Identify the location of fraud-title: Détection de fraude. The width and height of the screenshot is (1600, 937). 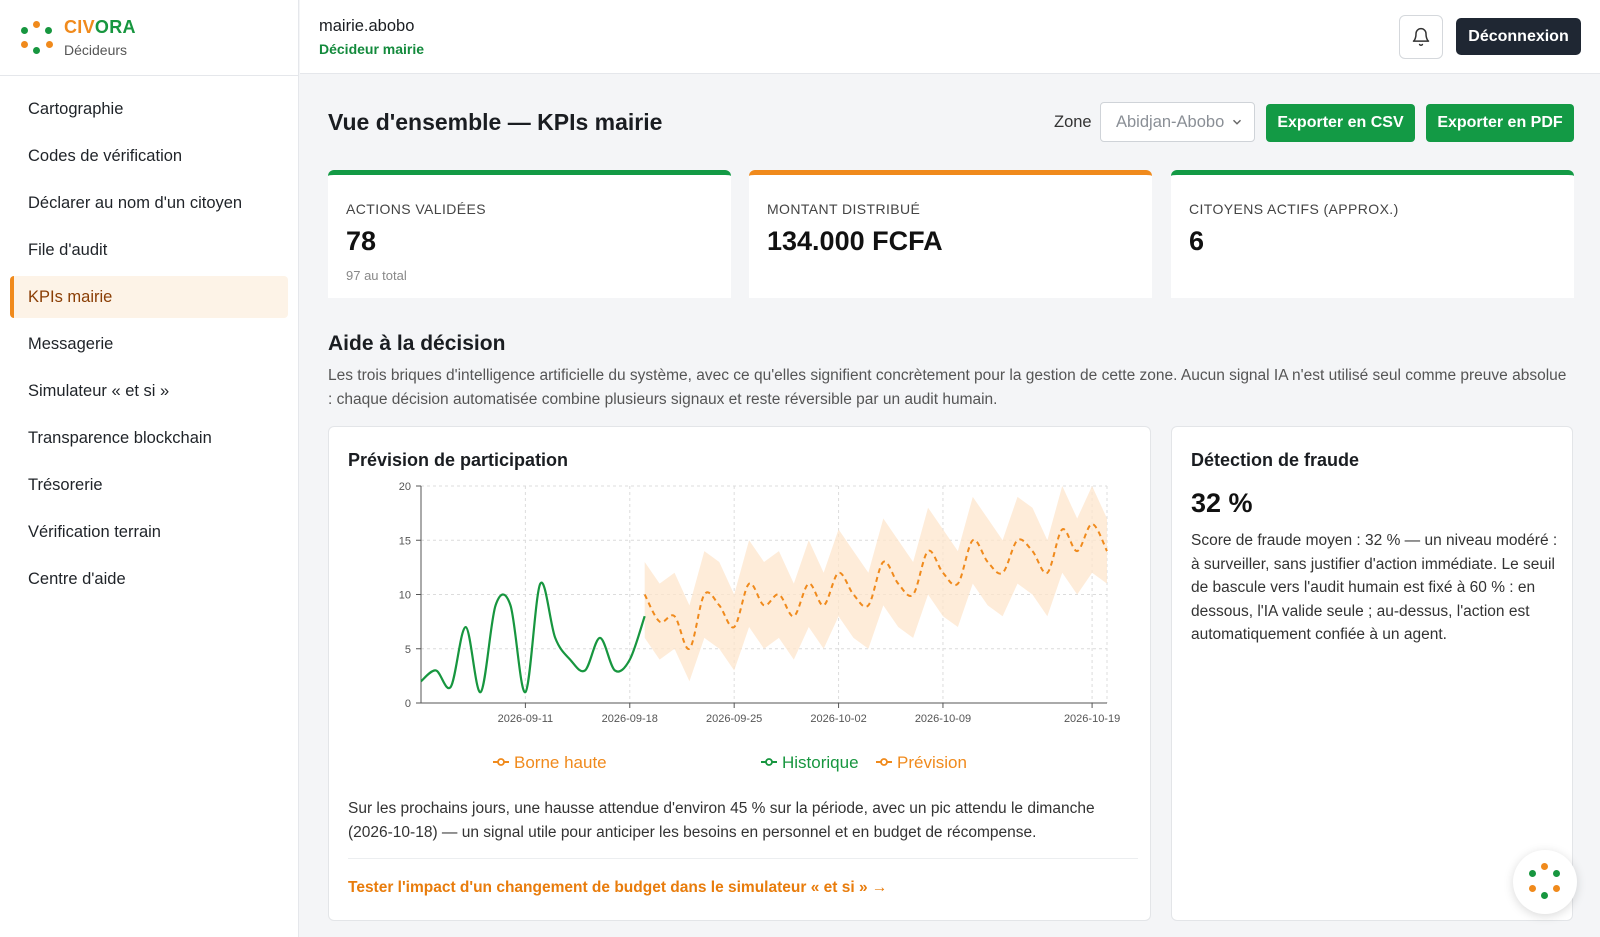
(1275, 460).